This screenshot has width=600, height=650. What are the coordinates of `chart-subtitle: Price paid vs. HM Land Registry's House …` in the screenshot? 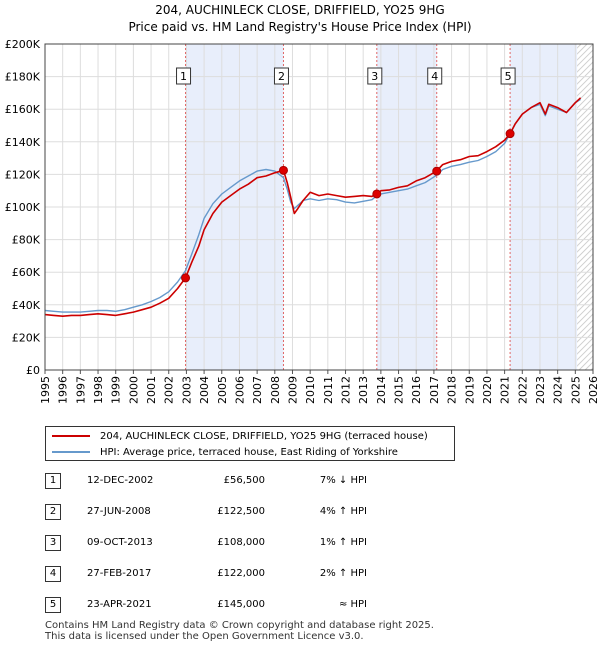 It's located at (299, 27).